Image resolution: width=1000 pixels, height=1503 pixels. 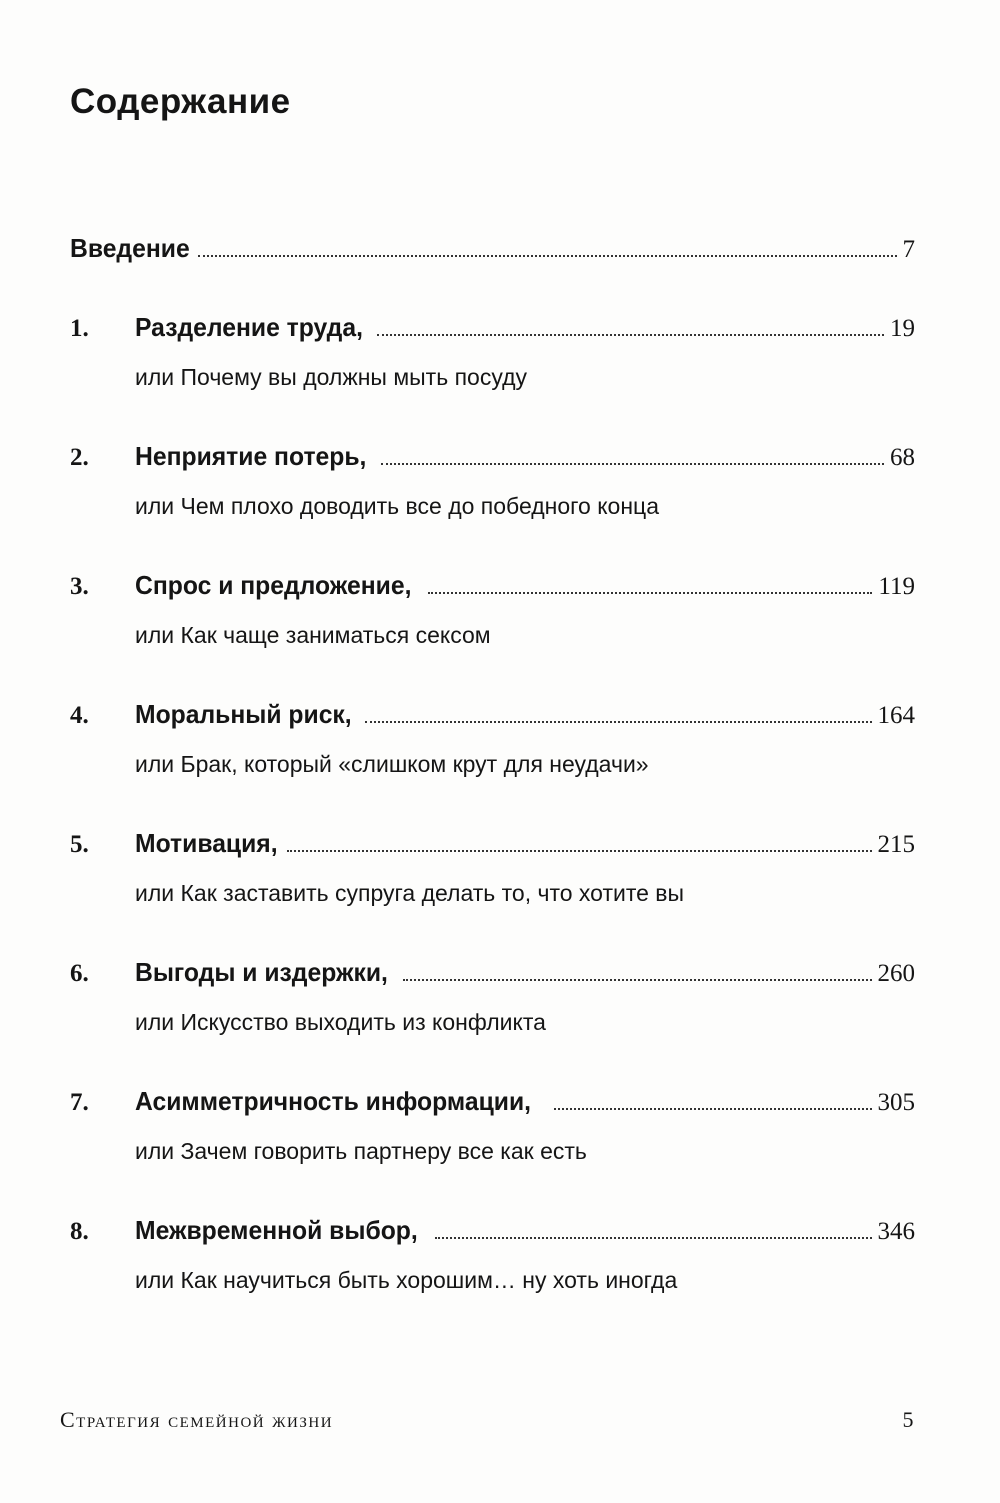 What do you see at coordinates (896, 844) in the screenshot?
I see `chapter-page: 215` at bounding box center [896, 844].